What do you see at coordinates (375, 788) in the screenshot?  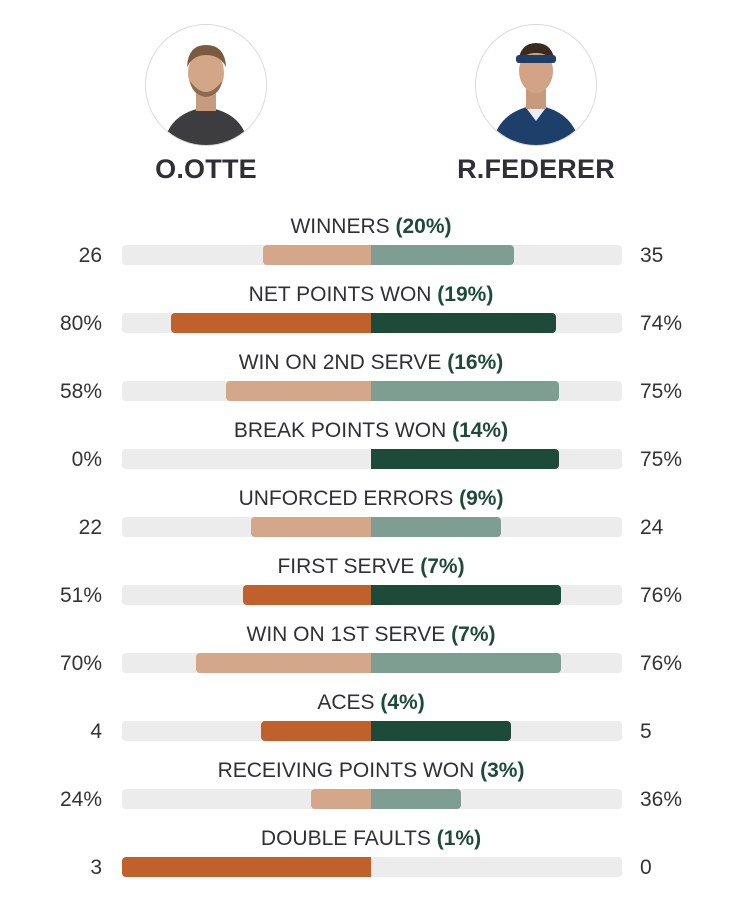 I see `stat-row: RECEIVING POINTS WON (3%) 24% 36%` at bounding box center [375, 788].